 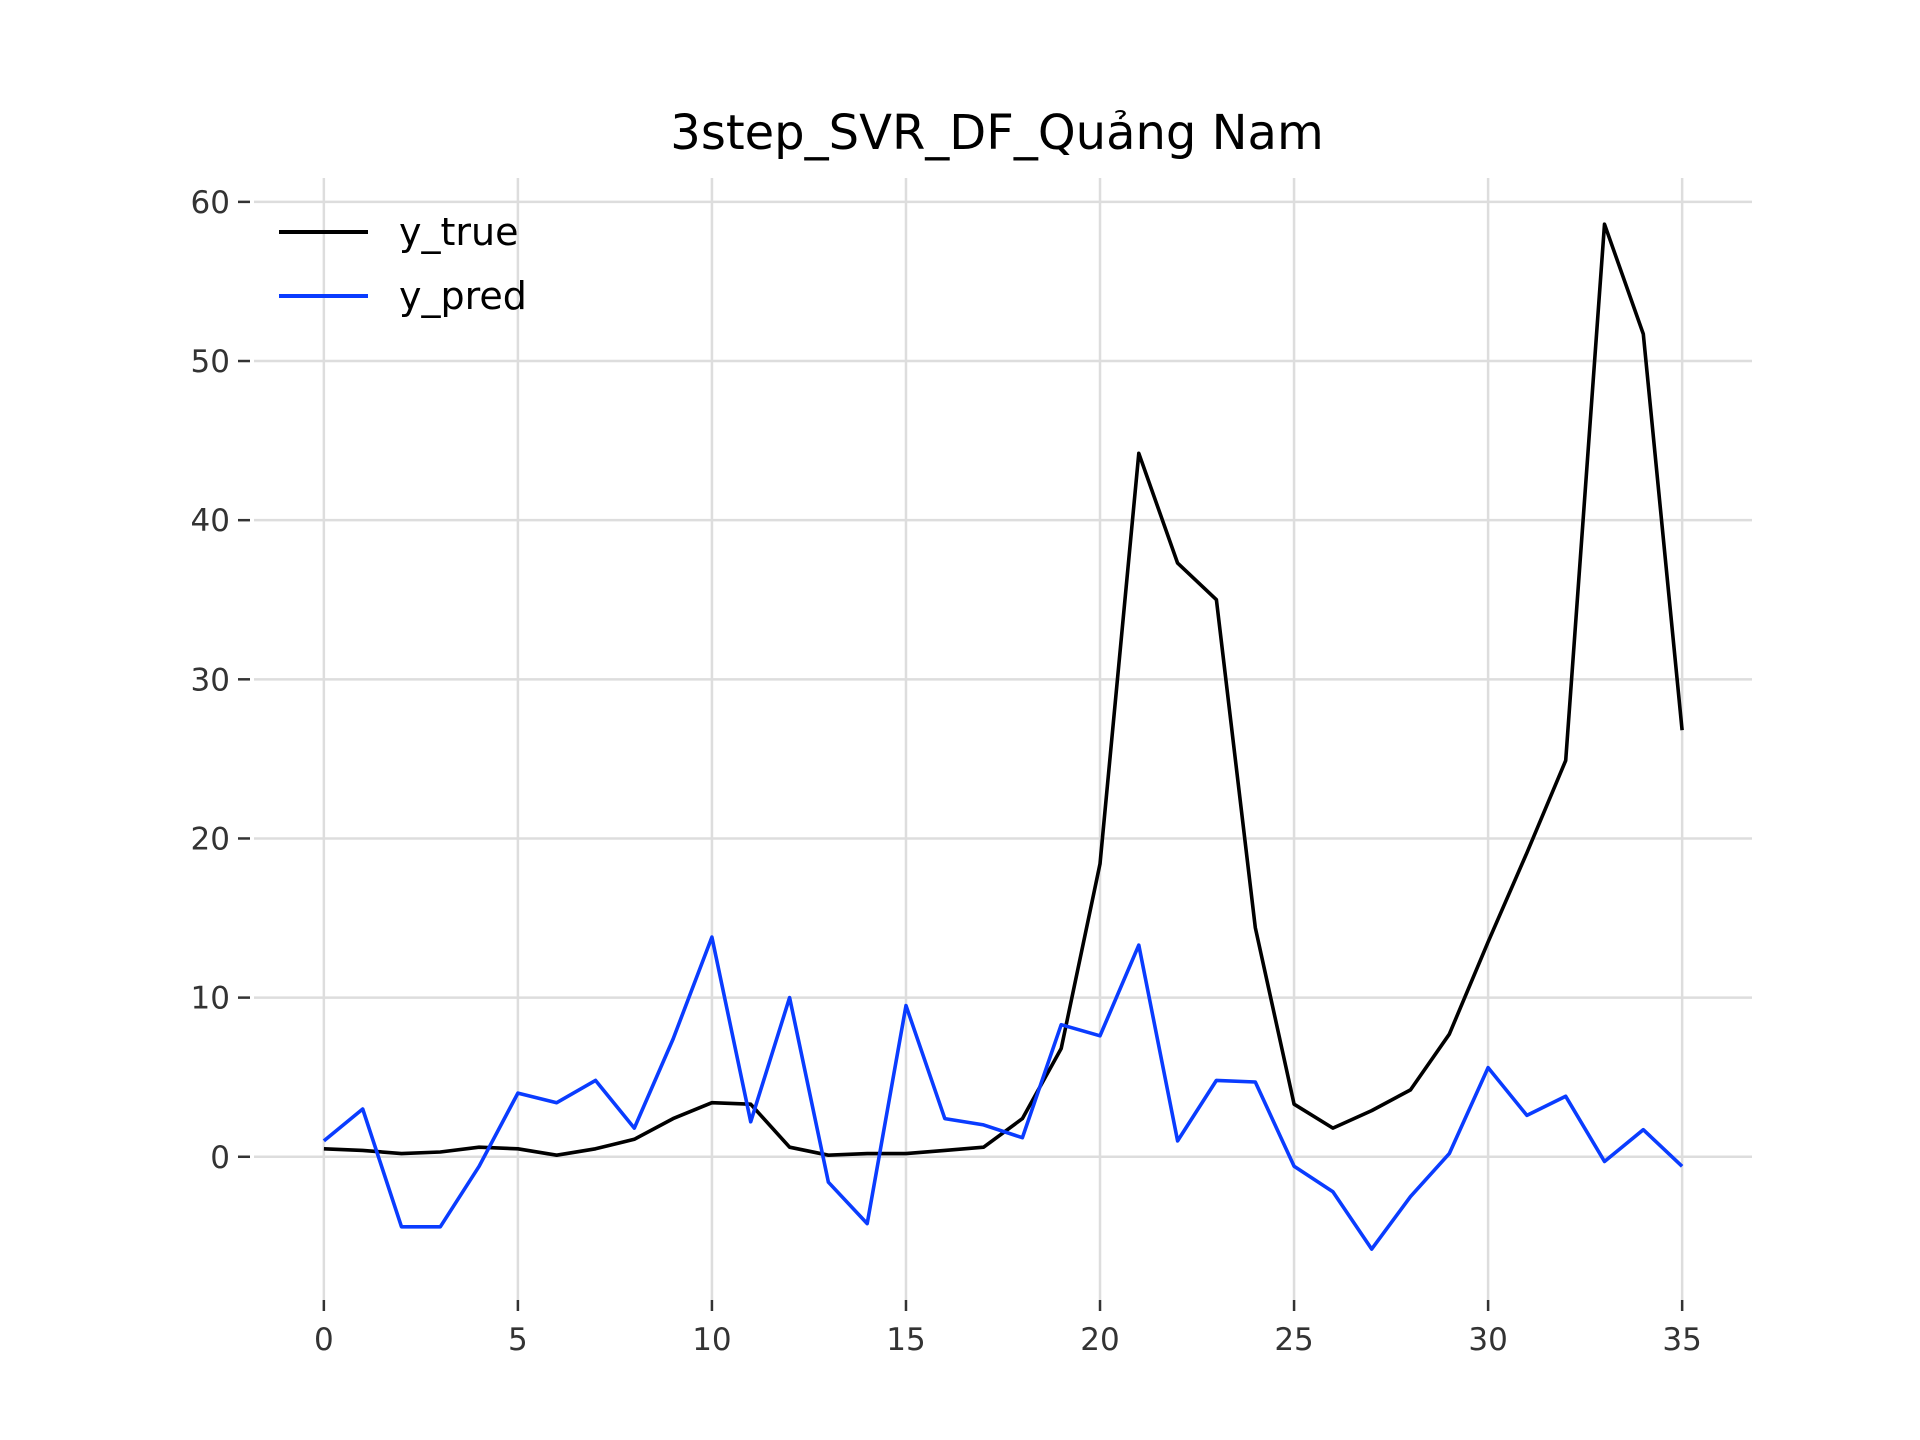 I want to click on y-tick-label: 0, so click(x=220, y=1158).